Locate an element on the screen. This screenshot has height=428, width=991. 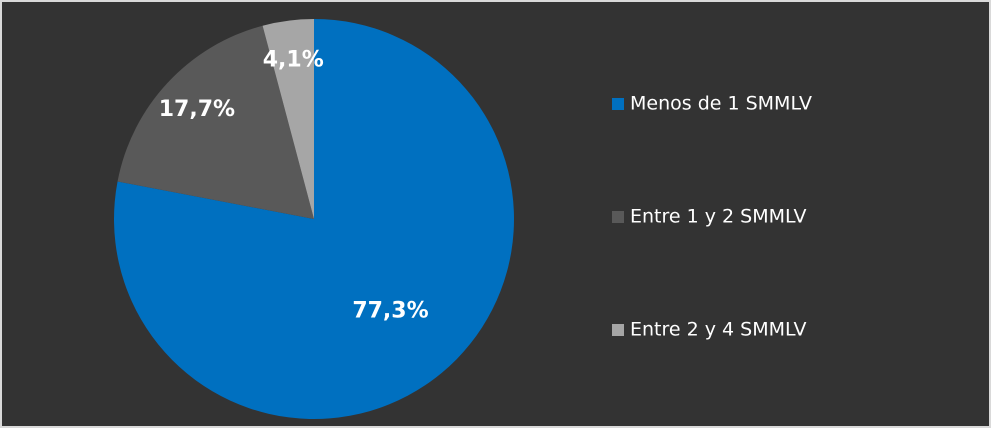
legend-label: Entre 1 y 2 SMMLV is located at coordinates (718, 217).